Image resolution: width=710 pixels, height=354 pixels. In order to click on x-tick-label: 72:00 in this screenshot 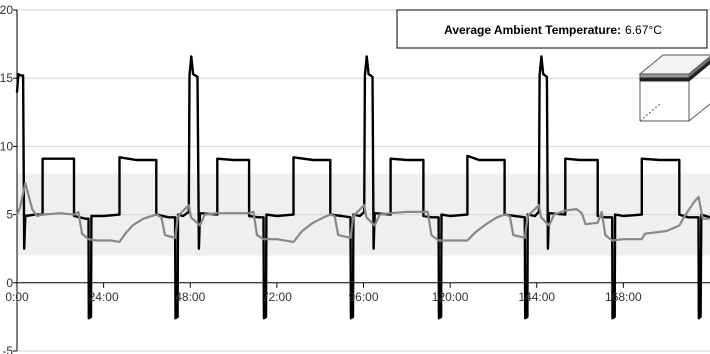, I will do `click(277, 297)`.